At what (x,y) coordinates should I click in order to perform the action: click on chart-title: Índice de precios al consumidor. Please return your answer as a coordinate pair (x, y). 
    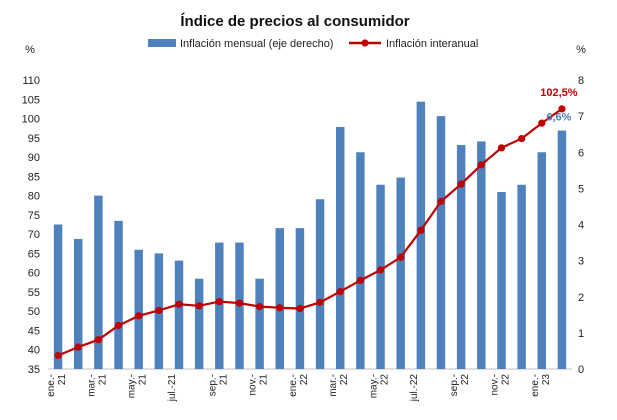
    Looking at the image, I should click on (294, 21).